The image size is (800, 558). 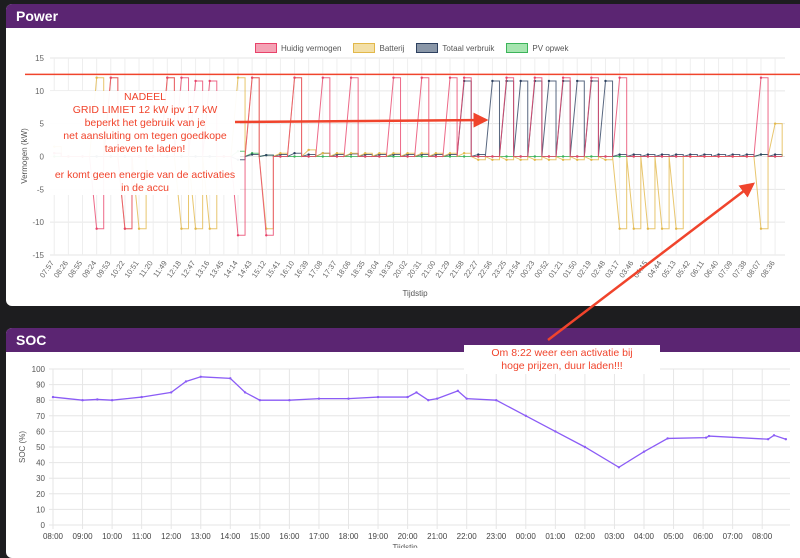 I want to click on x-tick-label: 22:00, so click(x=467, y=536).